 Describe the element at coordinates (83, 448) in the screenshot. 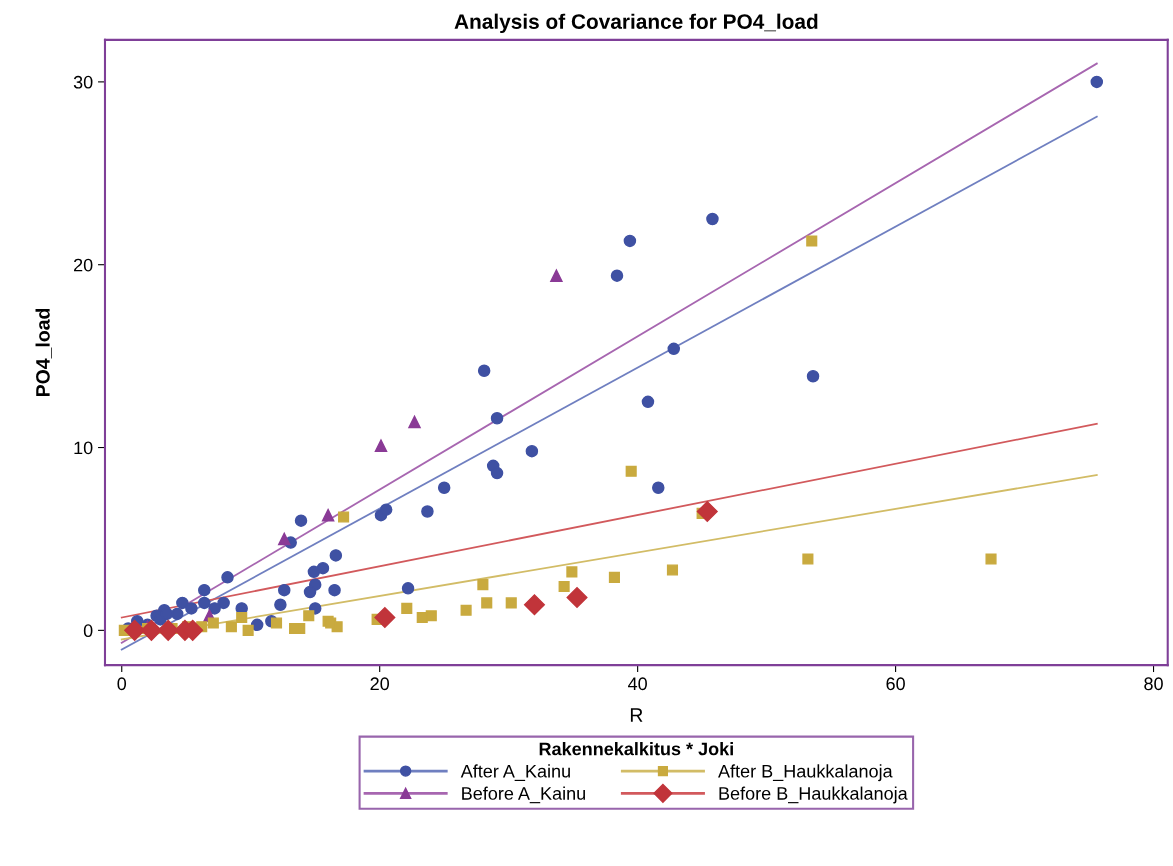

I see `y-tick-label: 10` at that location.